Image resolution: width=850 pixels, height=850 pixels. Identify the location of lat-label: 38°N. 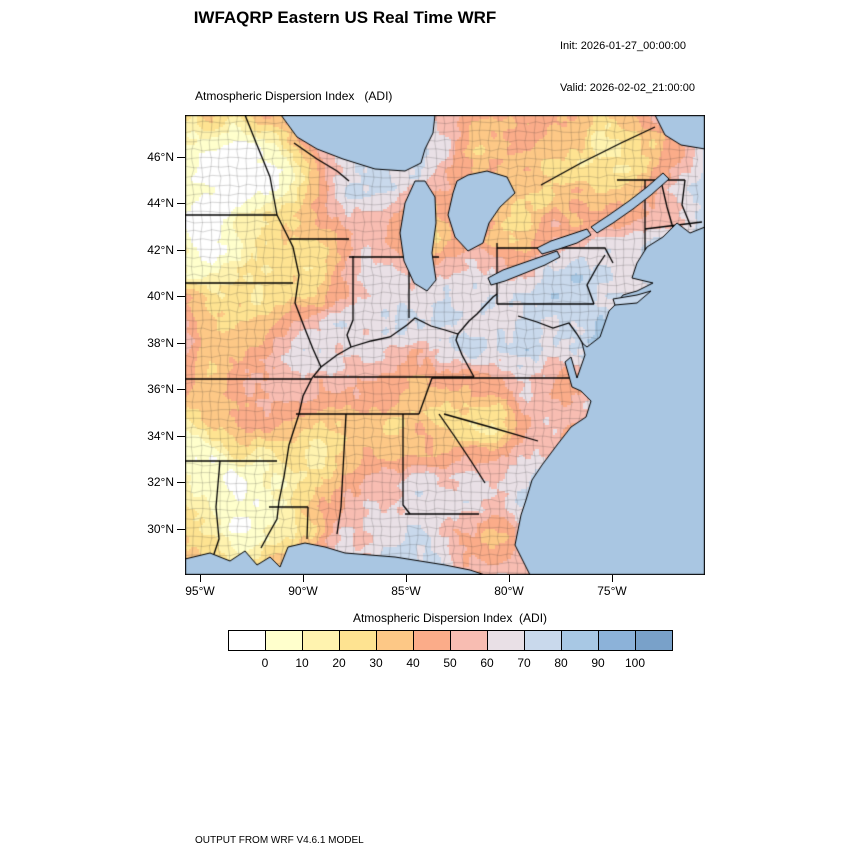
(160, 343).